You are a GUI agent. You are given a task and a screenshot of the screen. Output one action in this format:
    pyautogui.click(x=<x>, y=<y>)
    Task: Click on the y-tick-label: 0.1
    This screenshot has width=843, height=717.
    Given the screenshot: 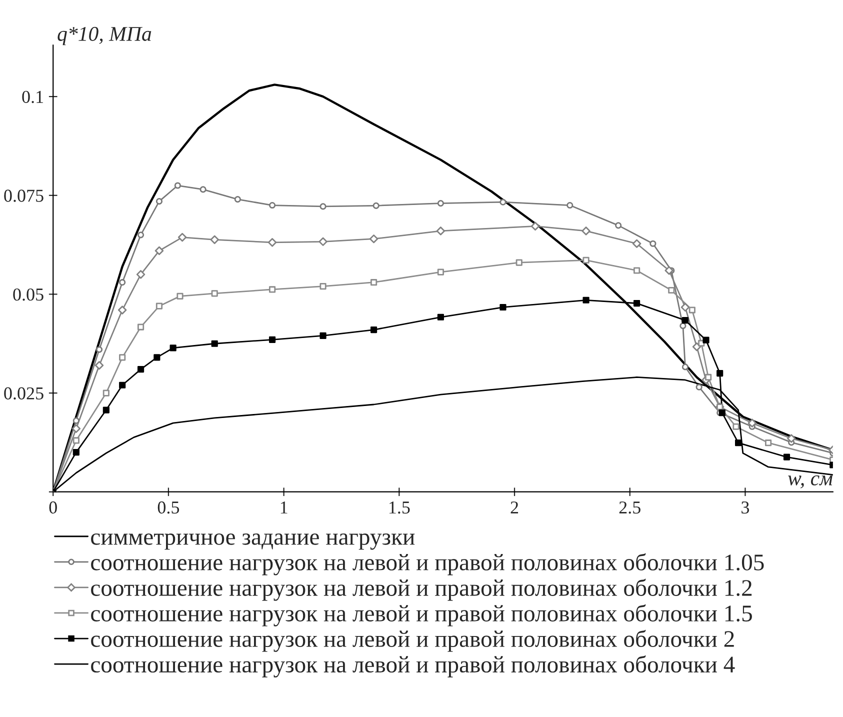 What is the action you would take?
    pyautogui.click(x=32, y=97)
    